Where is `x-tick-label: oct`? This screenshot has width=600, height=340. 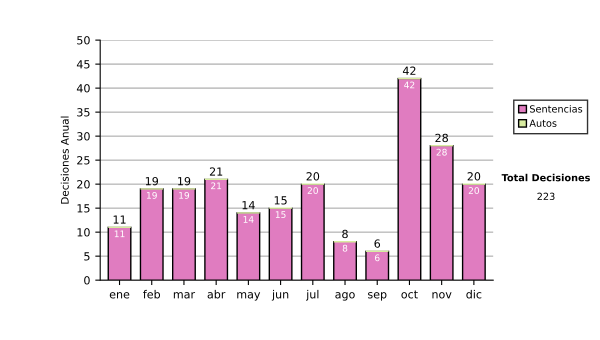
x-tick-label: oct is located at coordinates (409, 294).